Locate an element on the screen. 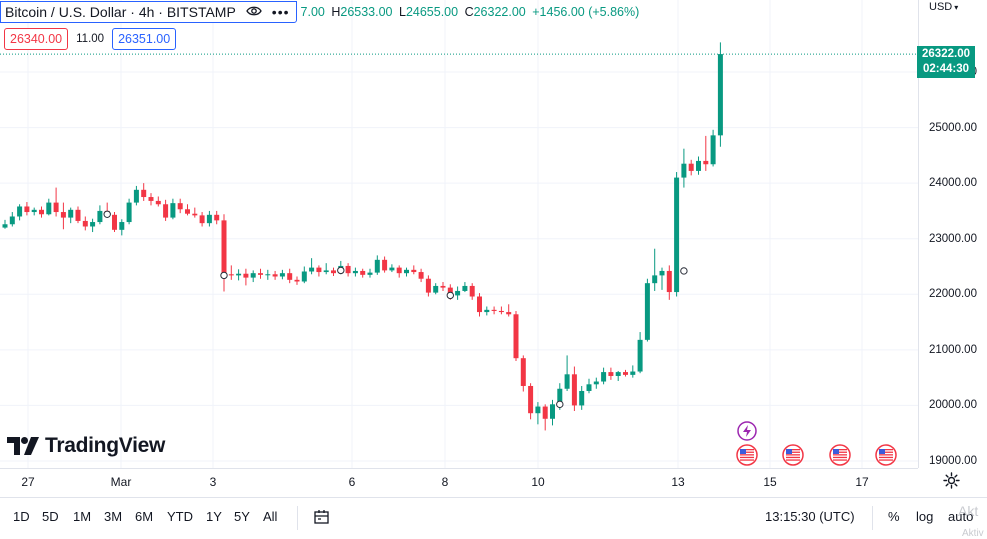  logo-text: TradingView is located at coordinates (105, 445).